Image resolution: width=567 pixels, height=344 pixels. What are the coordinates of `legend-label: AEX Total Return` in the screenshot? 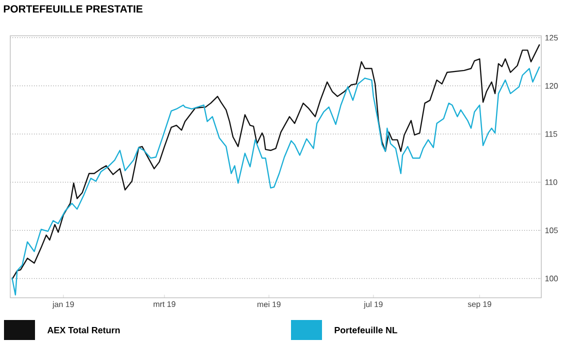 It's located at (83, 330).